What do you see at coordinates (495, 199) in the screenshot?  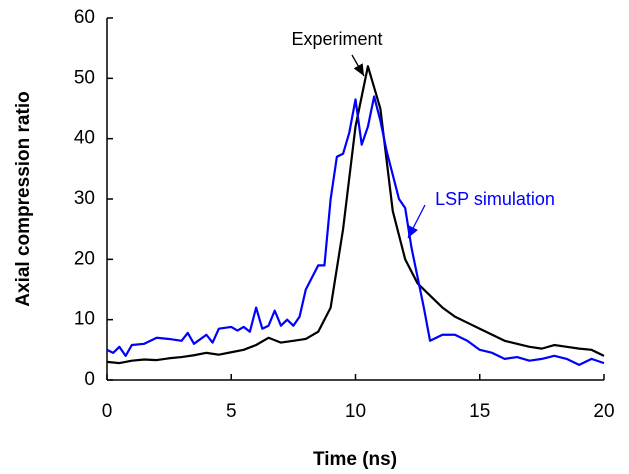 I see `series-label: LSP simulation` at bounding box center [495, 199].